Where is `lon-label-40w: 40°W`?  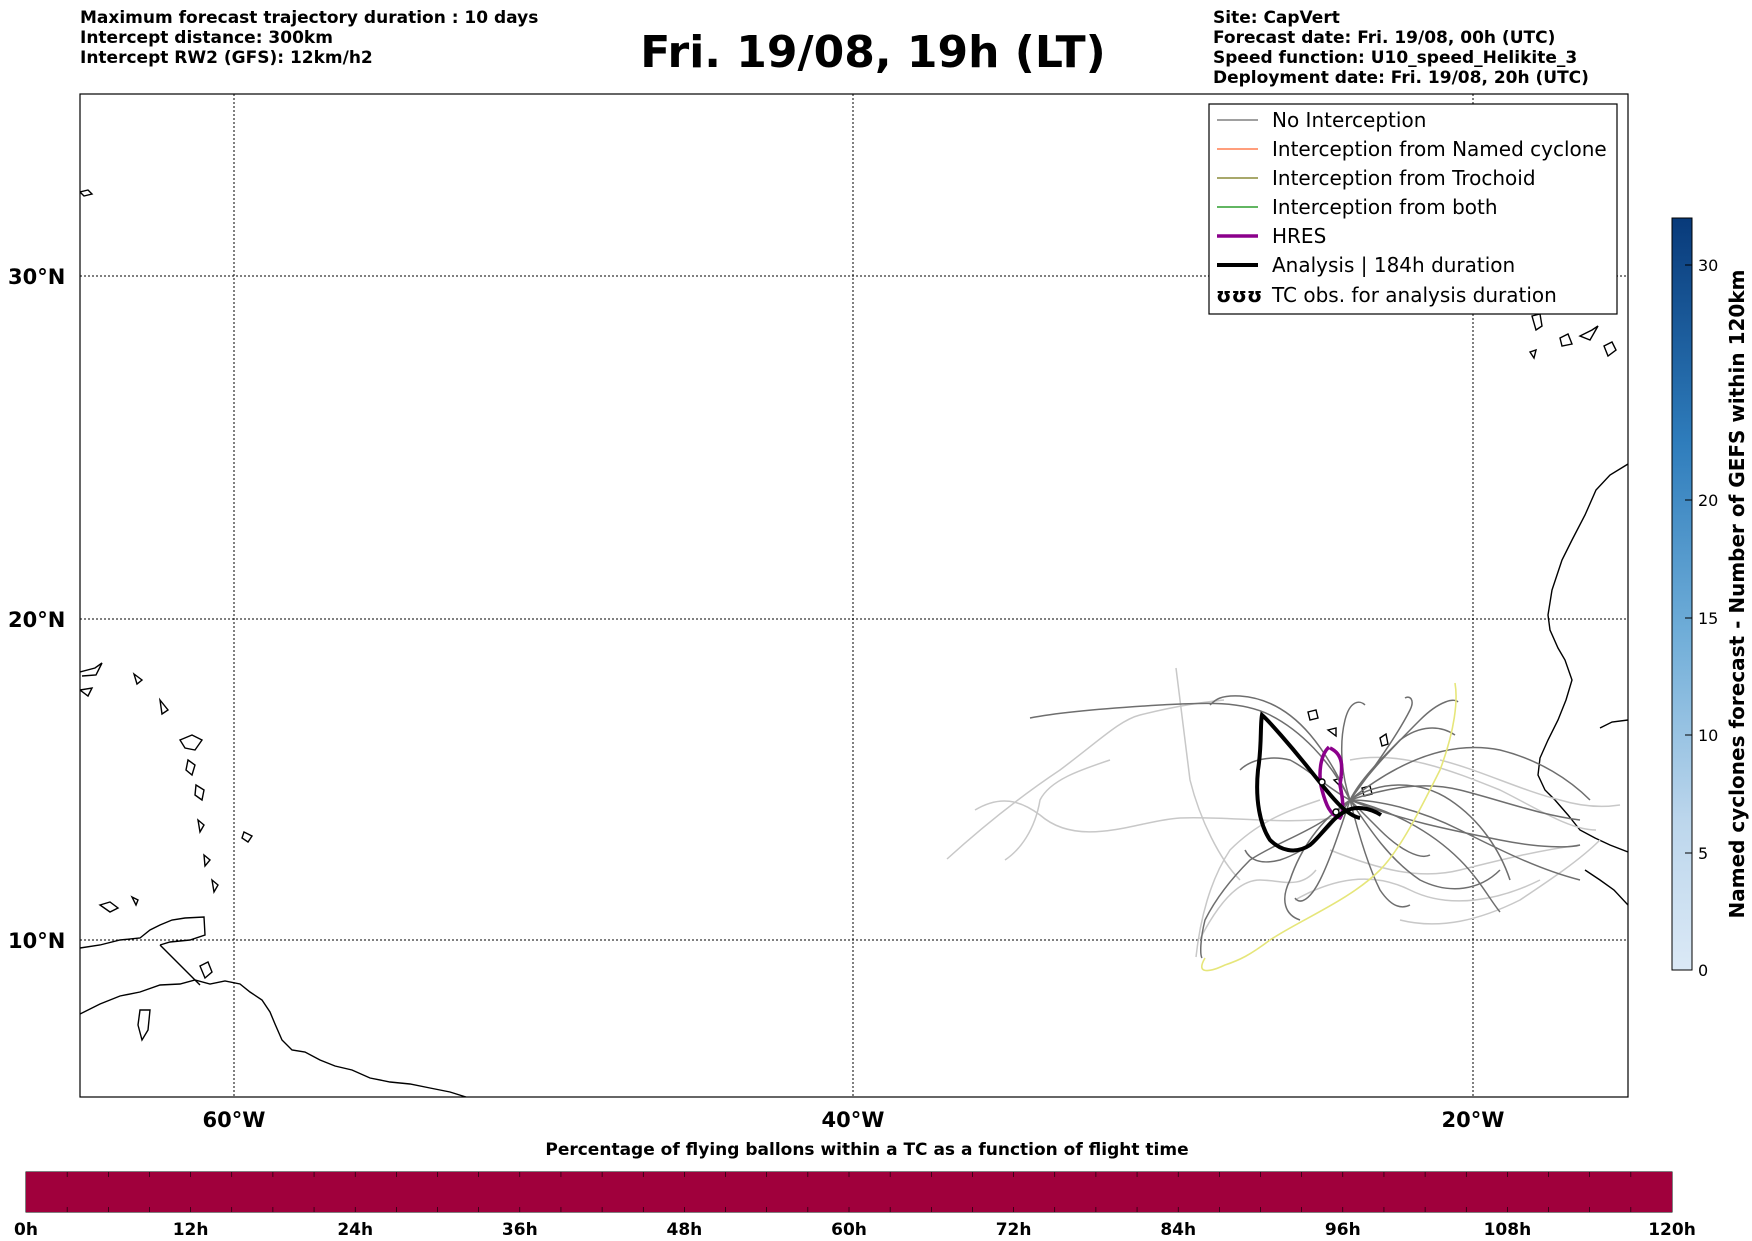
lon-label-40w: 40°W is located at coordinates (853, 1120).